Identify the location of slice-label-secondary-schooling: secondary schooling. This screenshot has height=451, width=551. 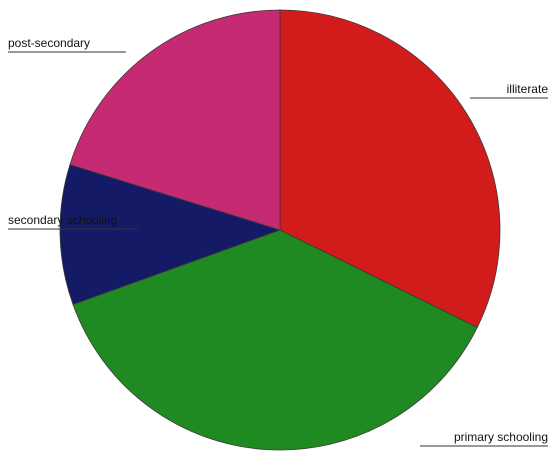
(62, 220).